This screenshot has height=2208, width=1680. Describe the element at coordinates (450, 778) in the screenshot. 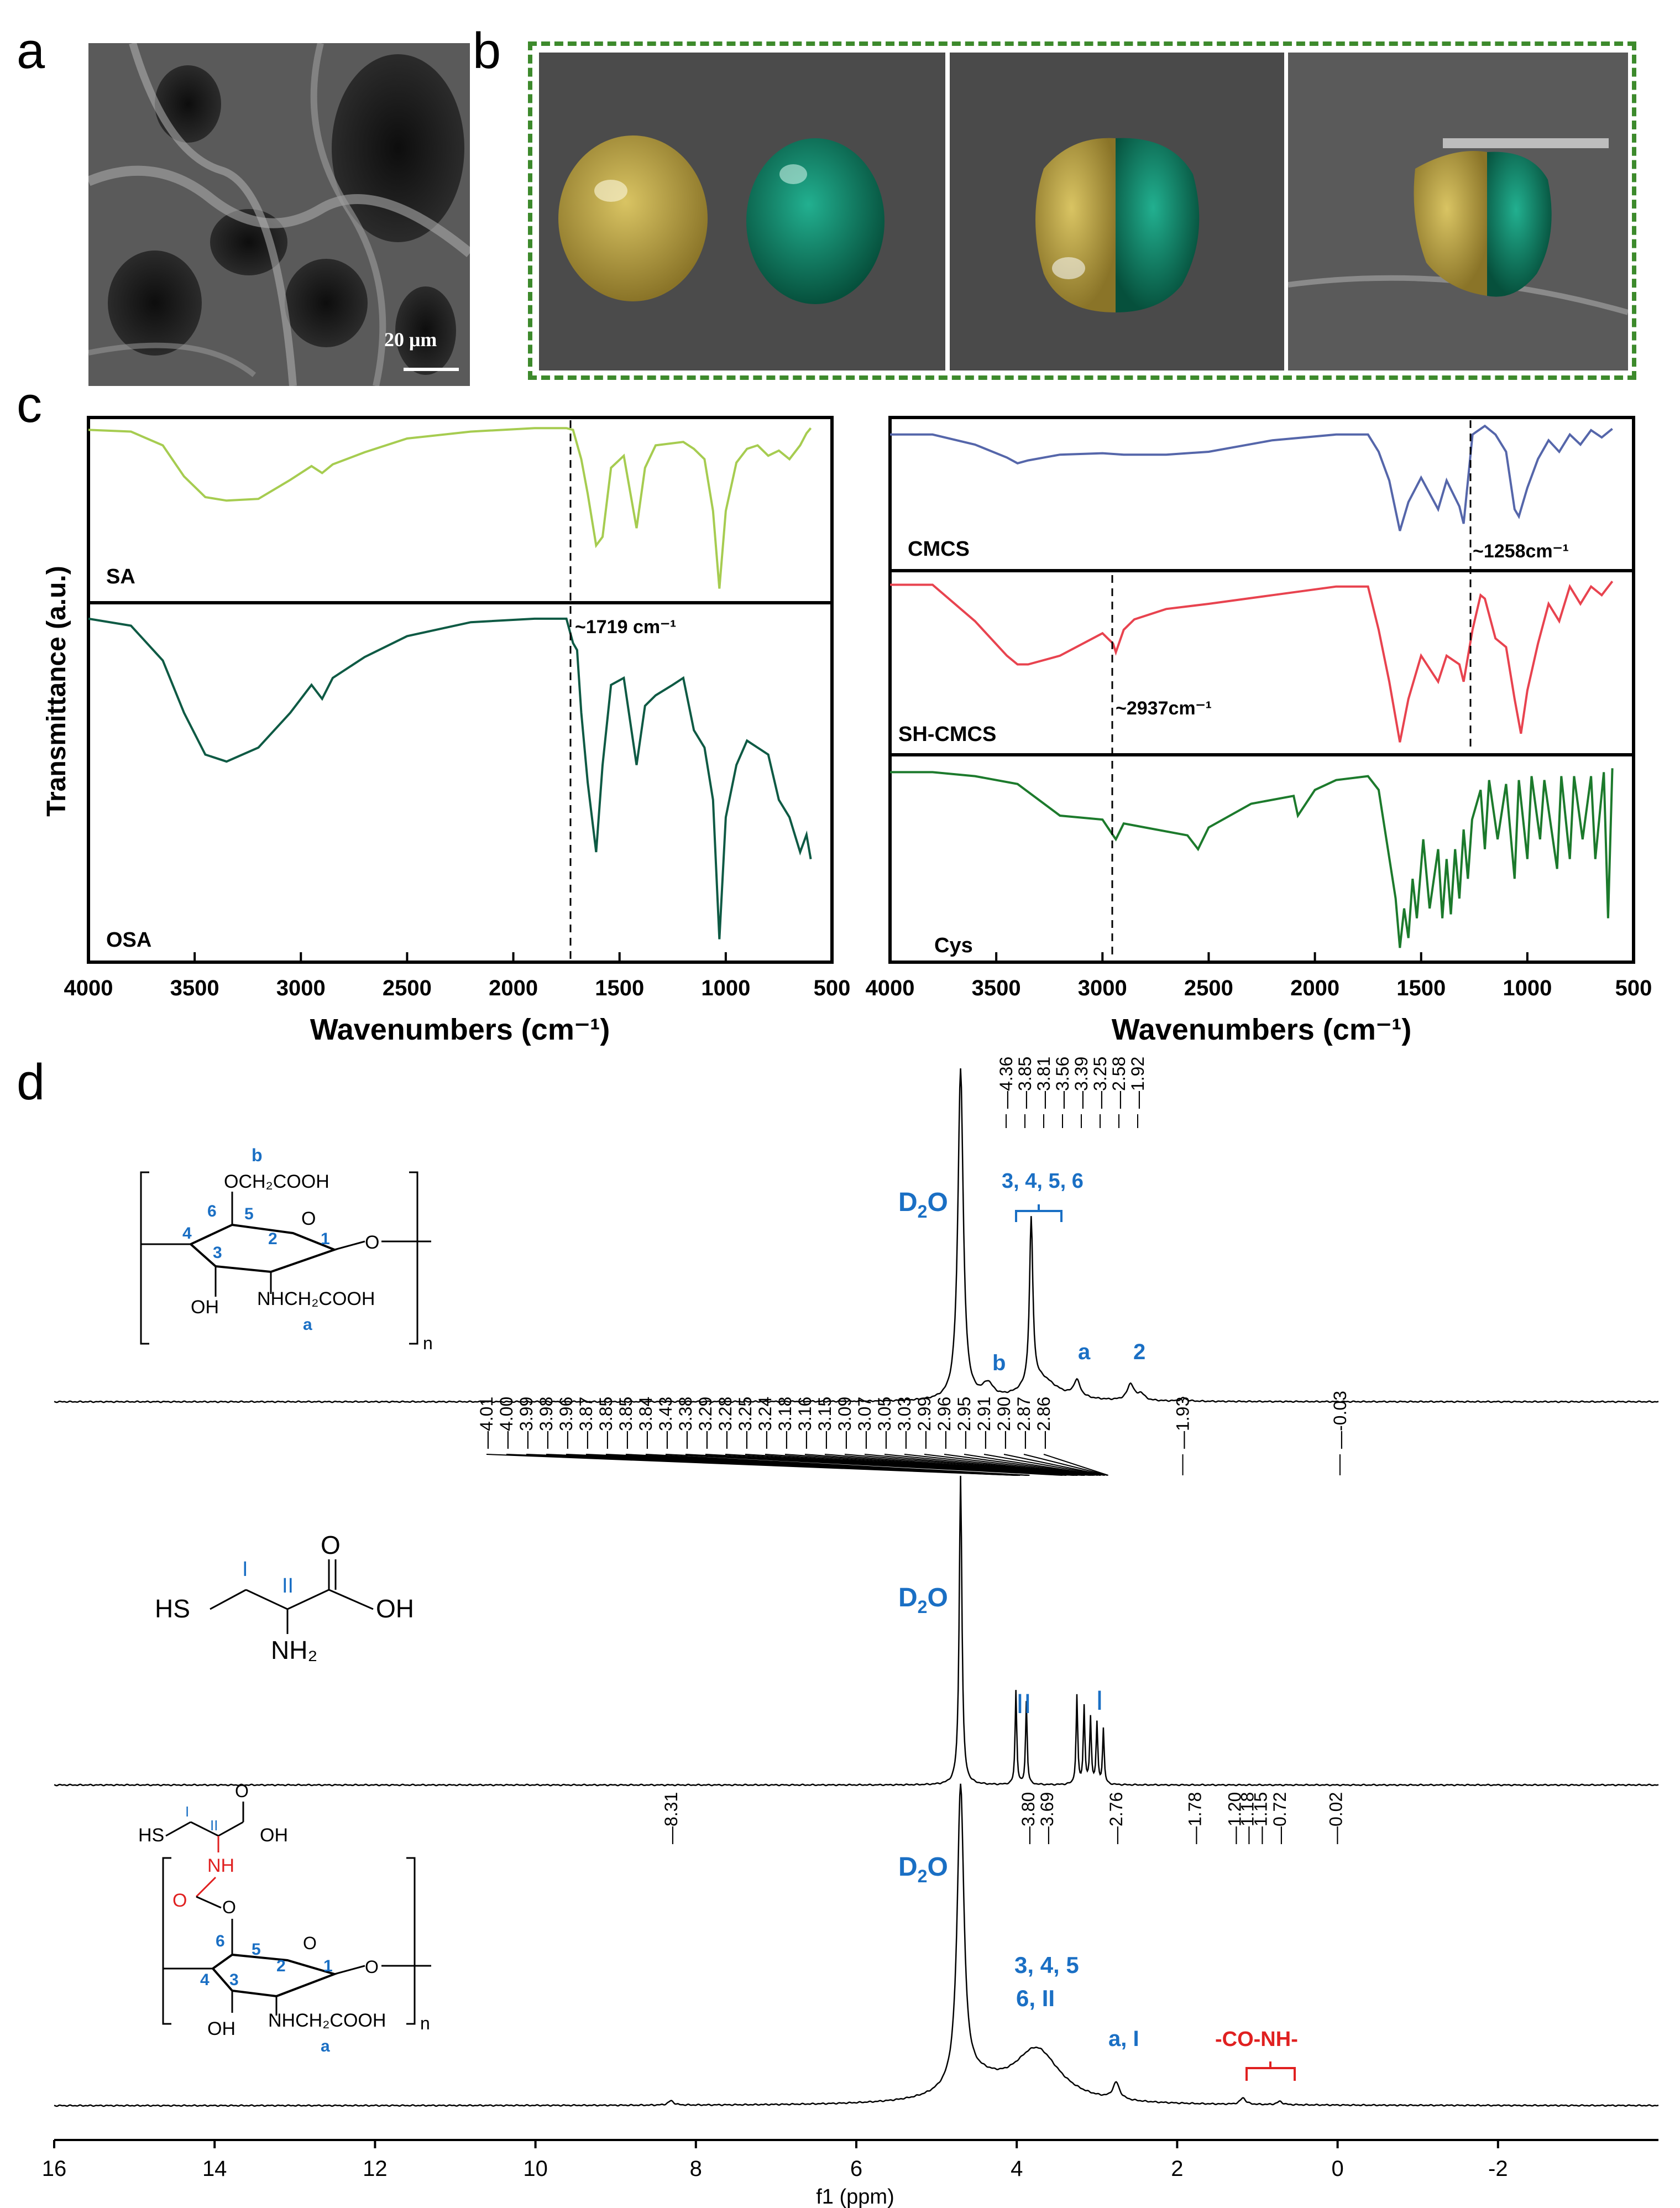

I see `series-line-OSA` at that location.